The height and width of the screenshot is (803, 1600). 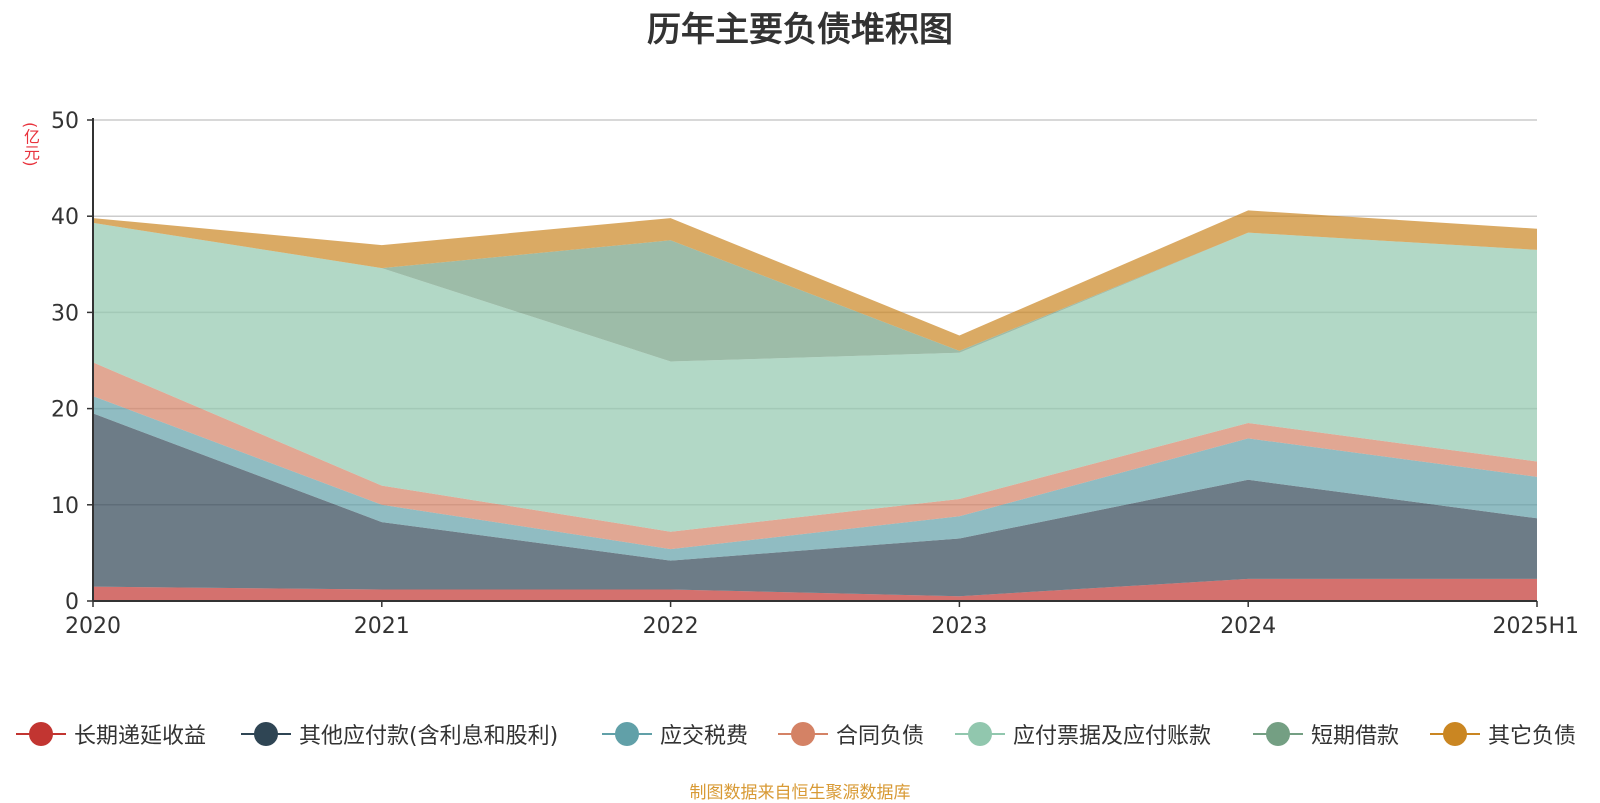 I want to click on x-tick-label: 2024, so click(x=1248, y=626).